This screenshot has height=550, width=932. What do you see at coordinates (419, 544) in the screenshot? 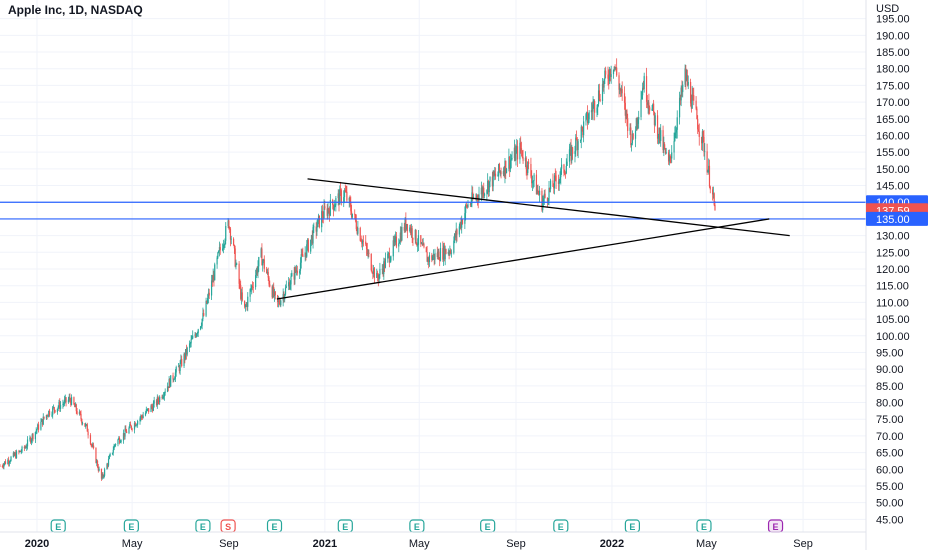
I see `time-axis: 2020 May Sep 2021 May Sep 2022 May Sep` at bounding box center [419, 544].